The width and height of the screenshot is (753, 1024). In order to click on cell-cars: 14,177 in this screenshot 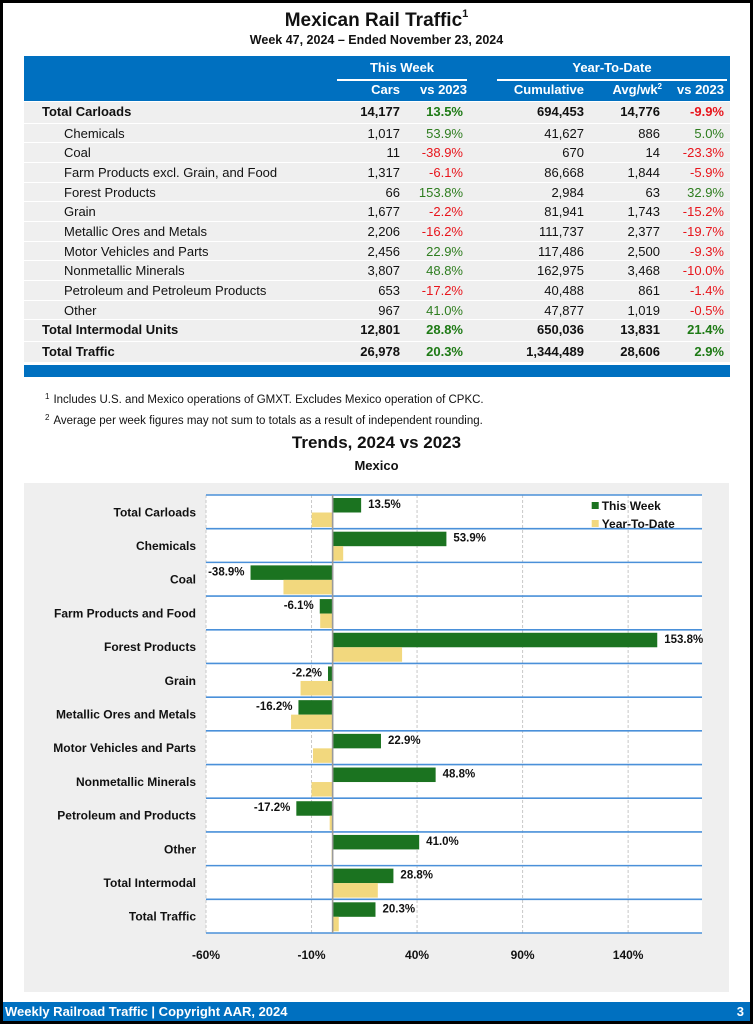, I will do `click(380, 111)`.